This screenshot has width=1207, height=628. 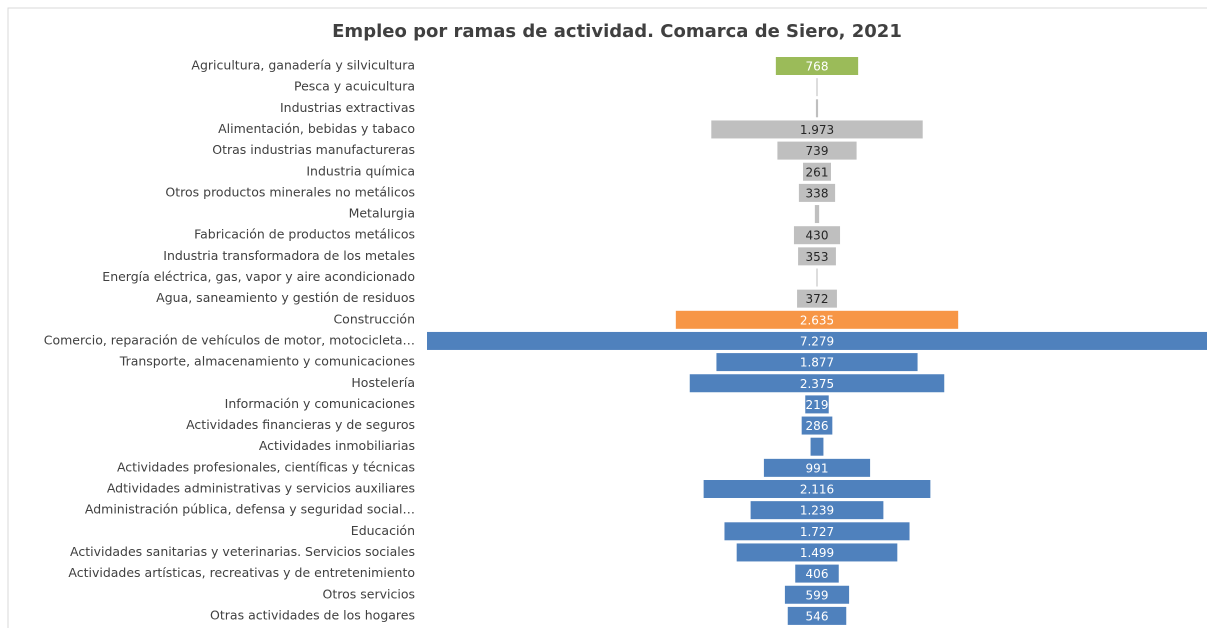 I want to click on value-label: 372, so click(x=817, y=299).